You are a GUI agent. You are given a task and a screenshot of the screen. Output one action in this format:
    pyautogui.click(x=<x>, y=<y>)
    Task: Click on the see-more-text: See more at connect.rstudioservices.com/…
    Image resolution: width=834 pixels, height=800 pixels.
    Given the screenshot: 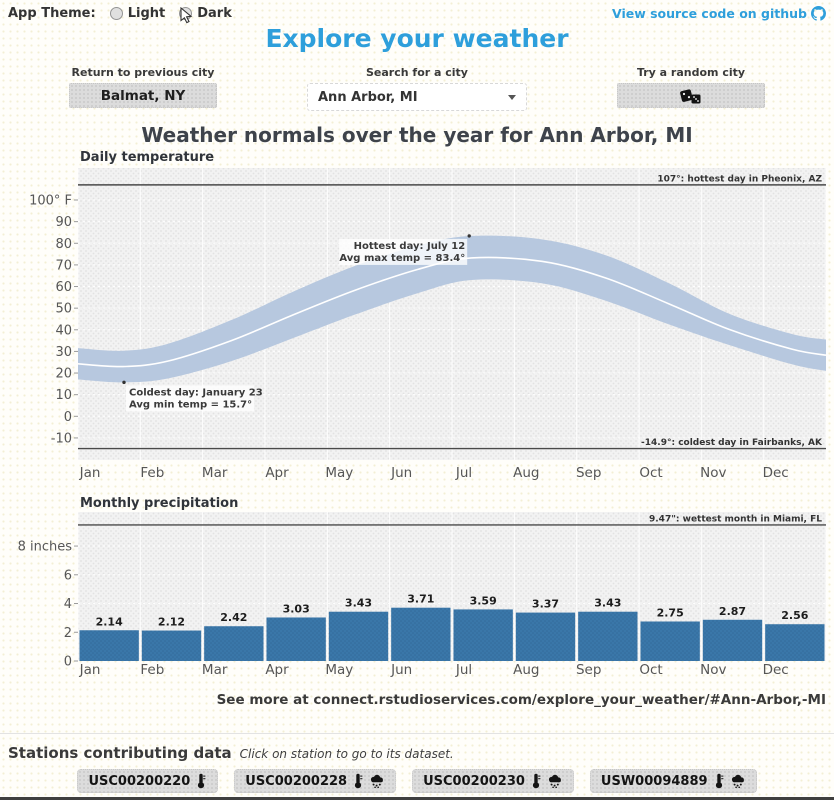 What is the action you would take?
    pyautogui.click(x=521, y=700)
    